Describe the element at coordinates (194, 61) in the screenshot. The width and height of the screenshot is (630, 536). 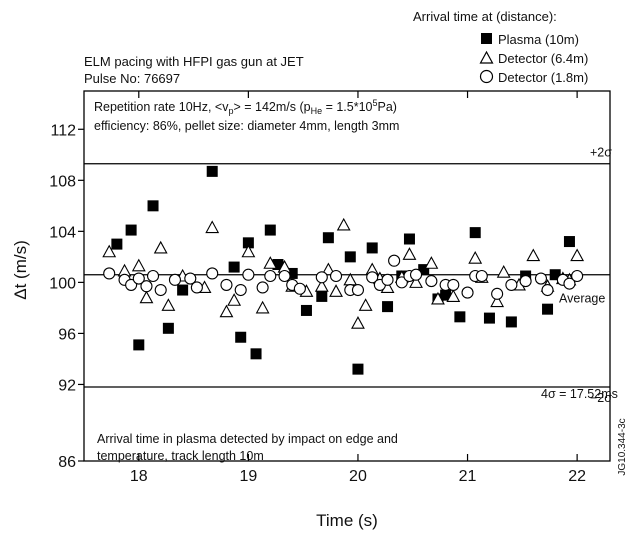
I see `chart-title: ELM pacing with HFPI gas gun at JET` at that location.